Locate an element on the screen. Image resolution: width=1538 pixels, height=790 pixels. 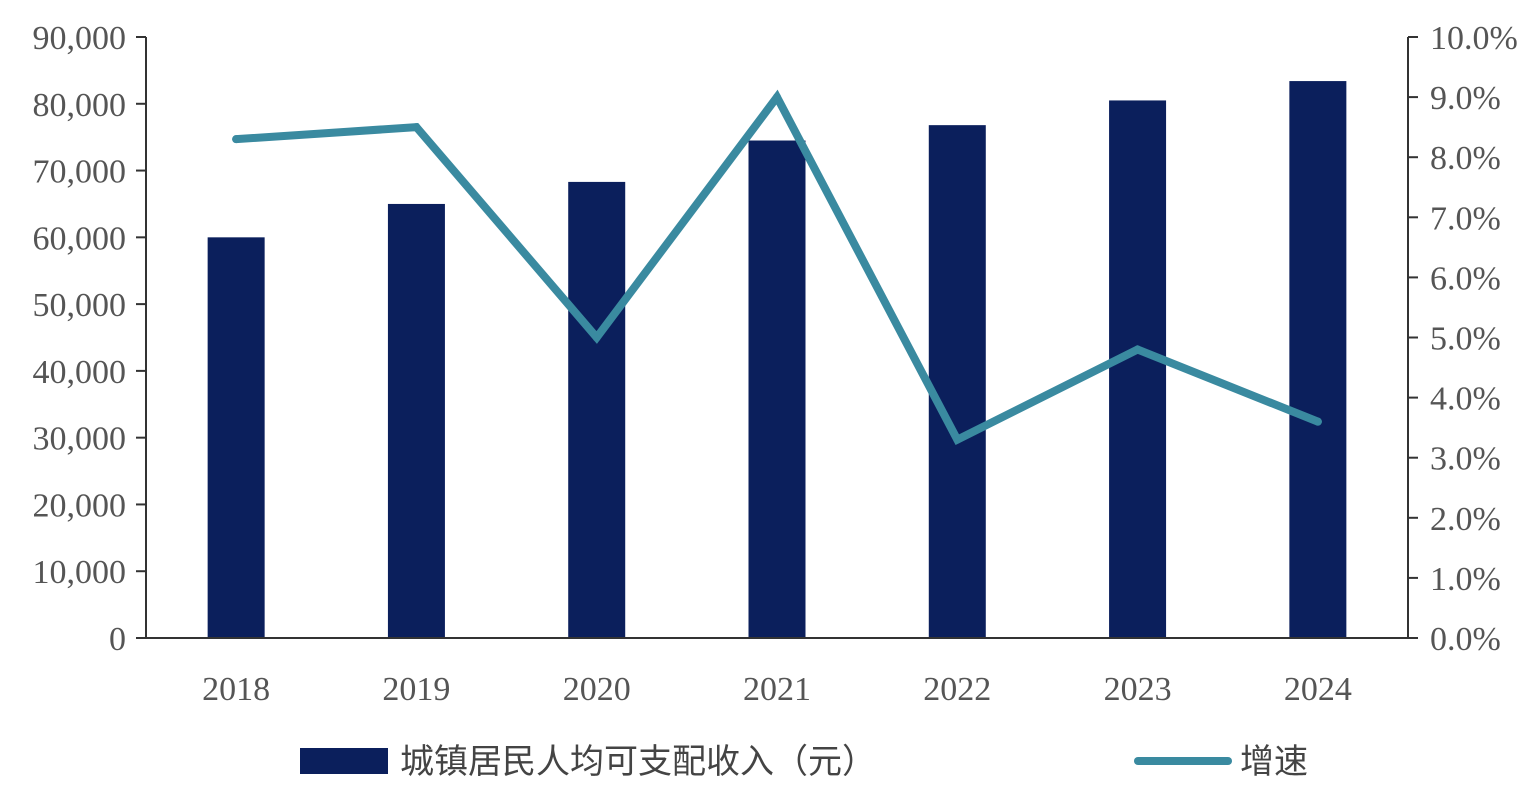
right-tick-label: 10.0% is located at coordinates (1474, 38).